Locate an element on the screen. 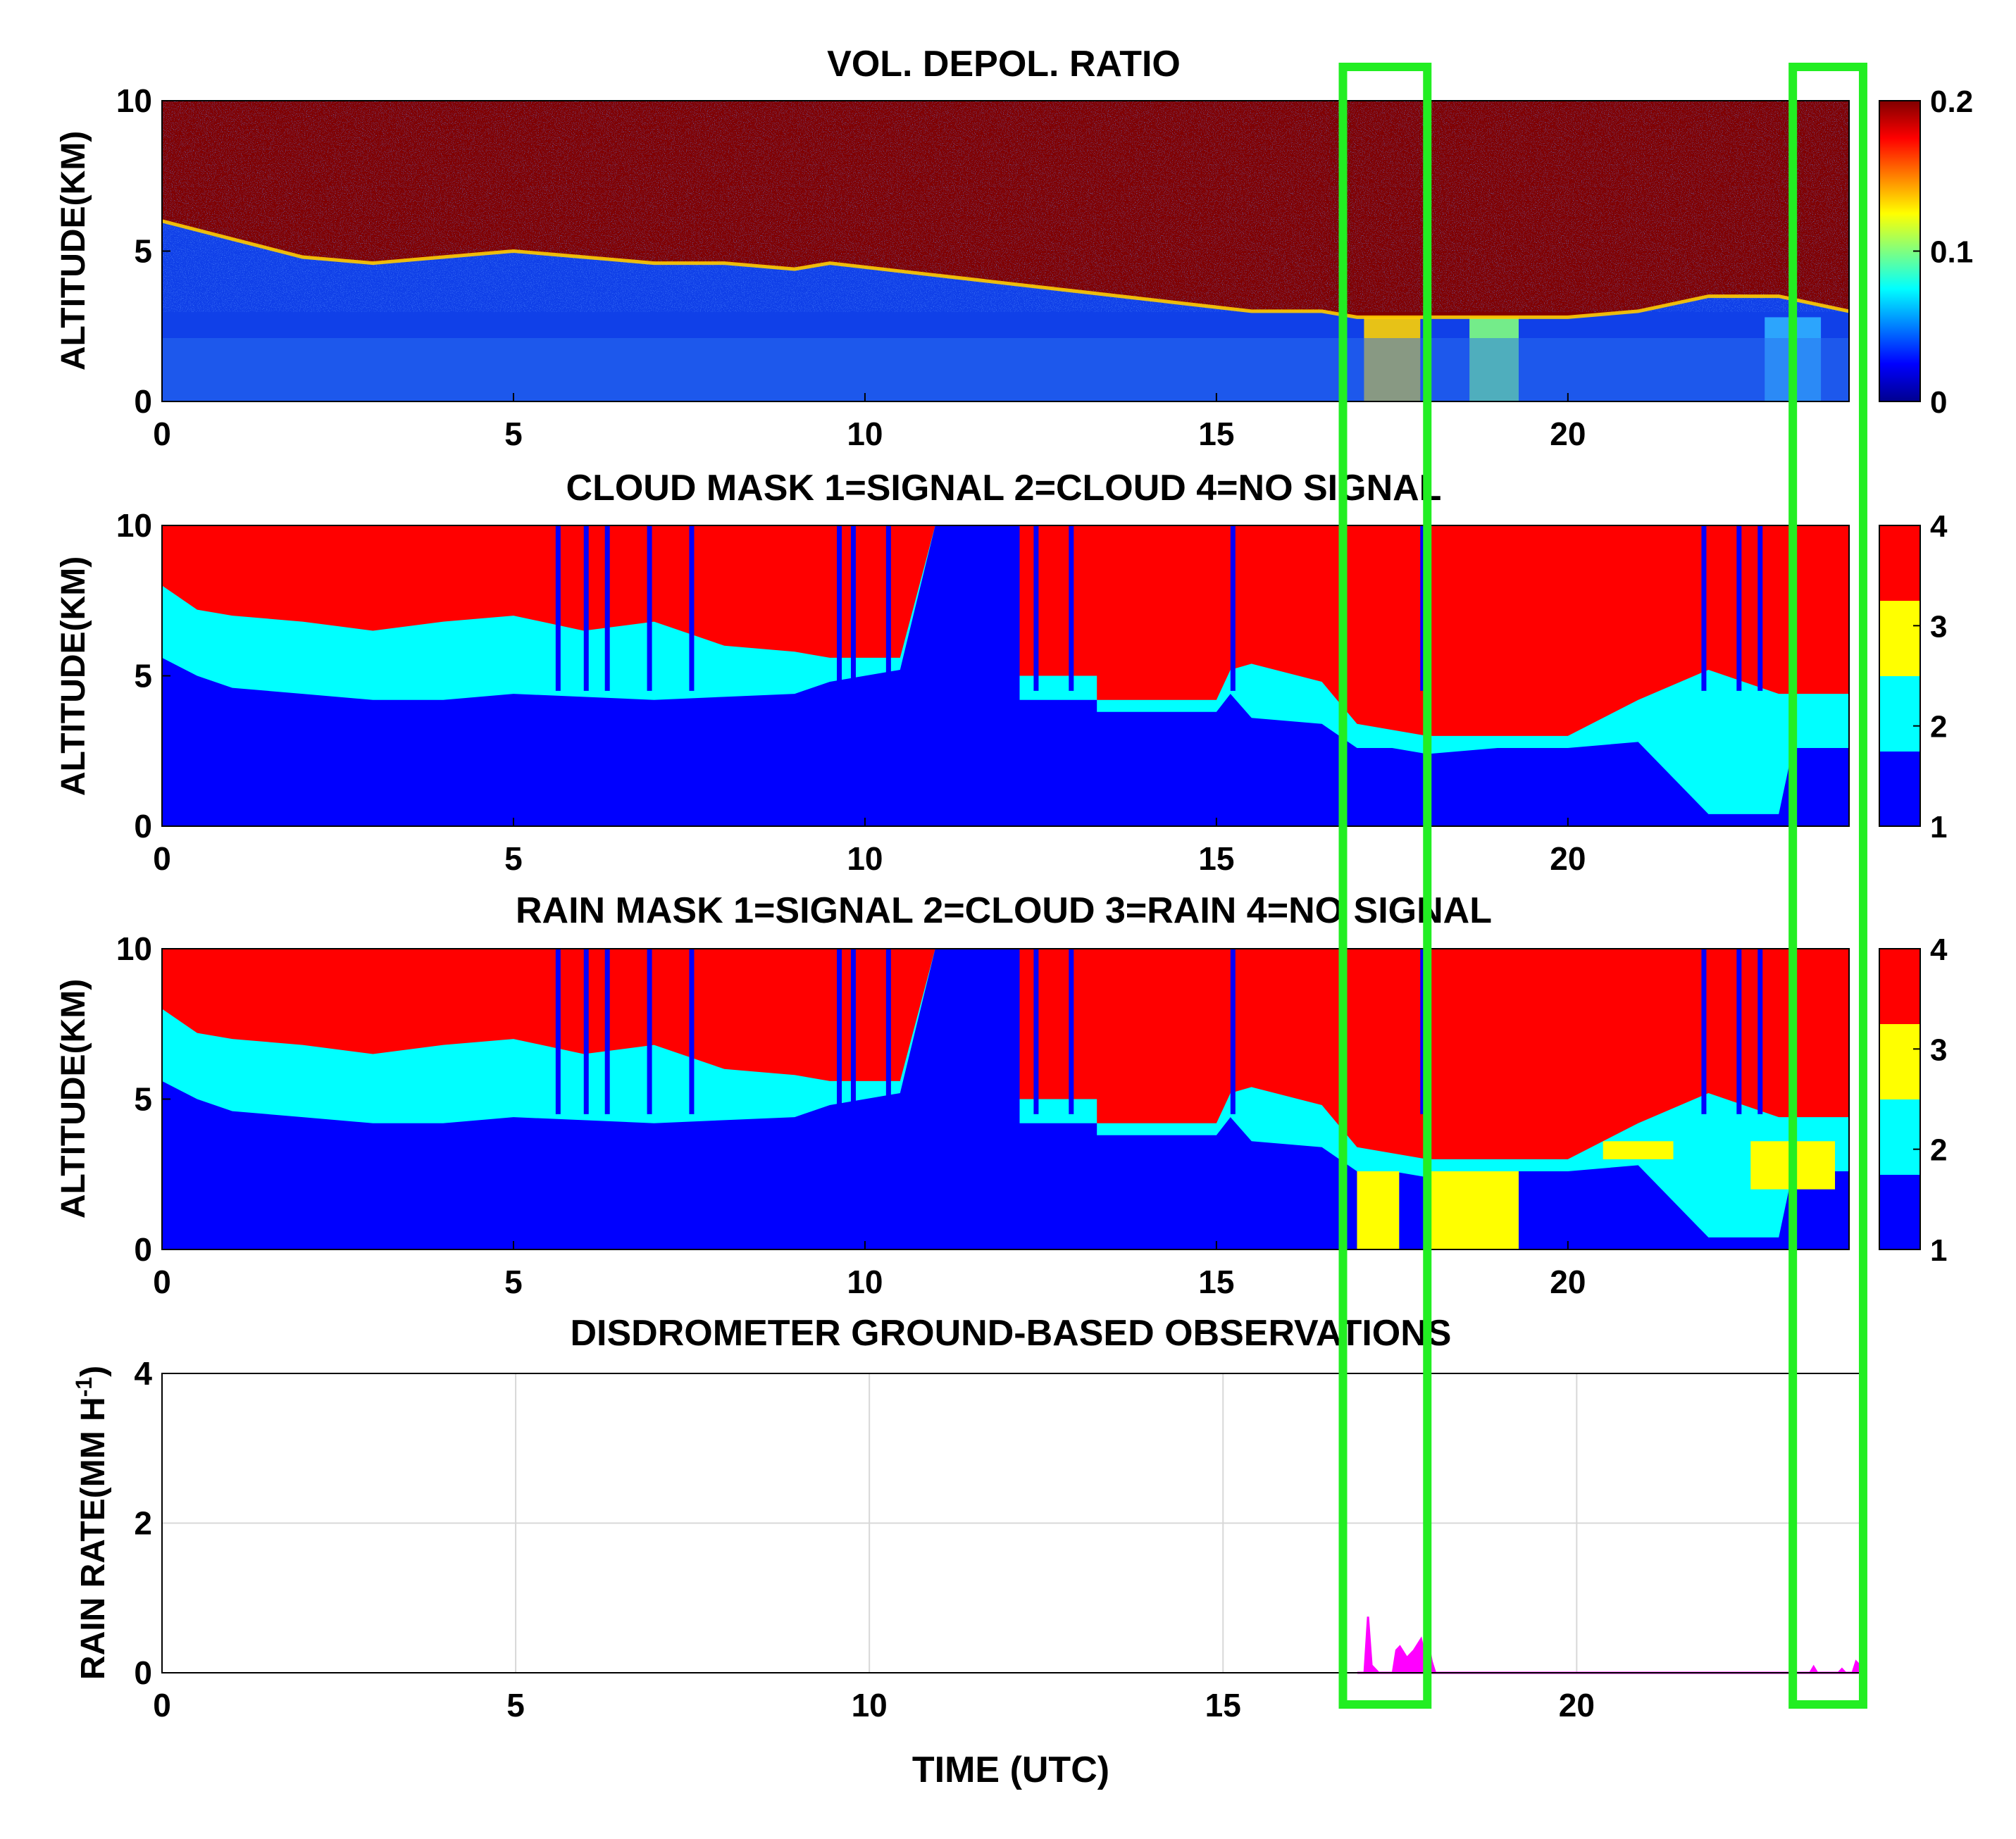  colorbar-tick-label: 0.1 is located at coordinates (1951, 252).